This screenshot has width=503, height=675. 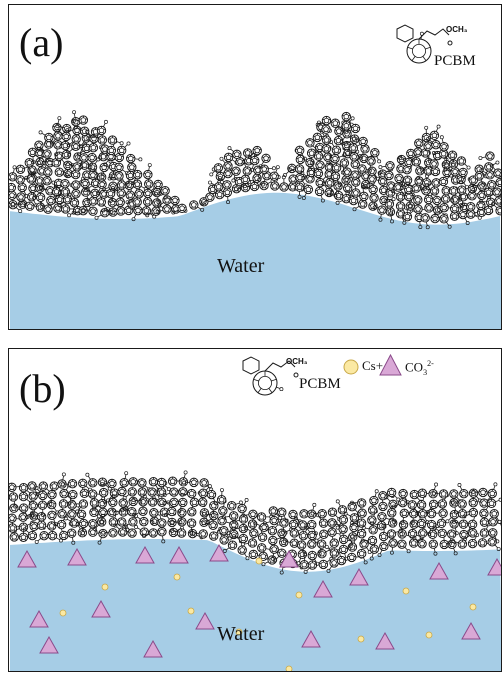 I want to click on pcbm-structure-icon, so click(x=270, y=376).